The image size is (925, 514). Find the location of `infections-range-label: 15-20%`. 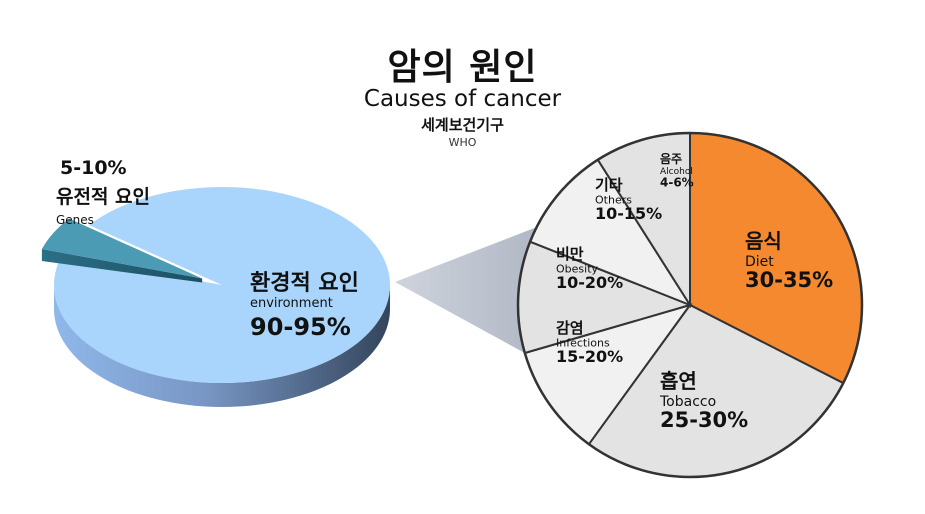

infections-range-label: 15-20% is located at coordinates (589, 356).